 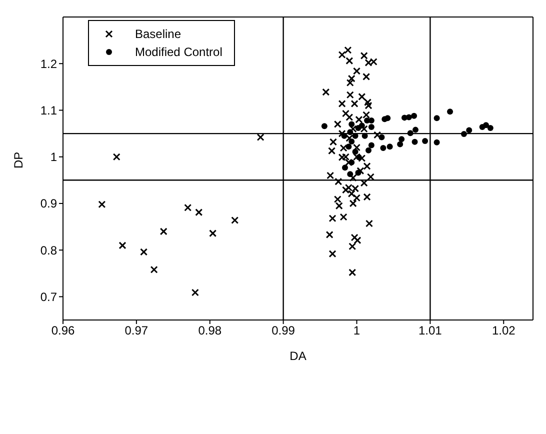 I want to click on y-tick-label: 0.9, so click(x=49, y=203).